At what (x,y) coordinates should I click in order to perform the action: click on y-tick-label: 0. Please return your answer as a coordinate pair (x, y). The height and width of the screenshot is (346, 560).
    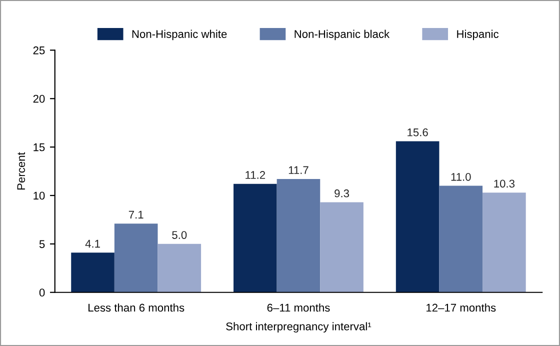
    Looking at the image, I should click on (42, 292).